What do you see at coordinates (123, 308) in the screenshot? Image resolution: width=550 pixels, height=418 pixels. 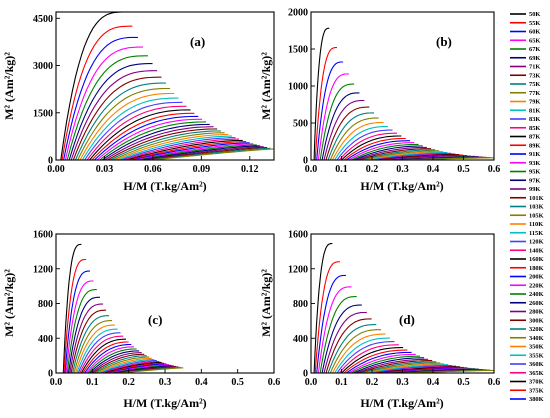 I see `panel-c-curves` at bounding box center [123, 308].